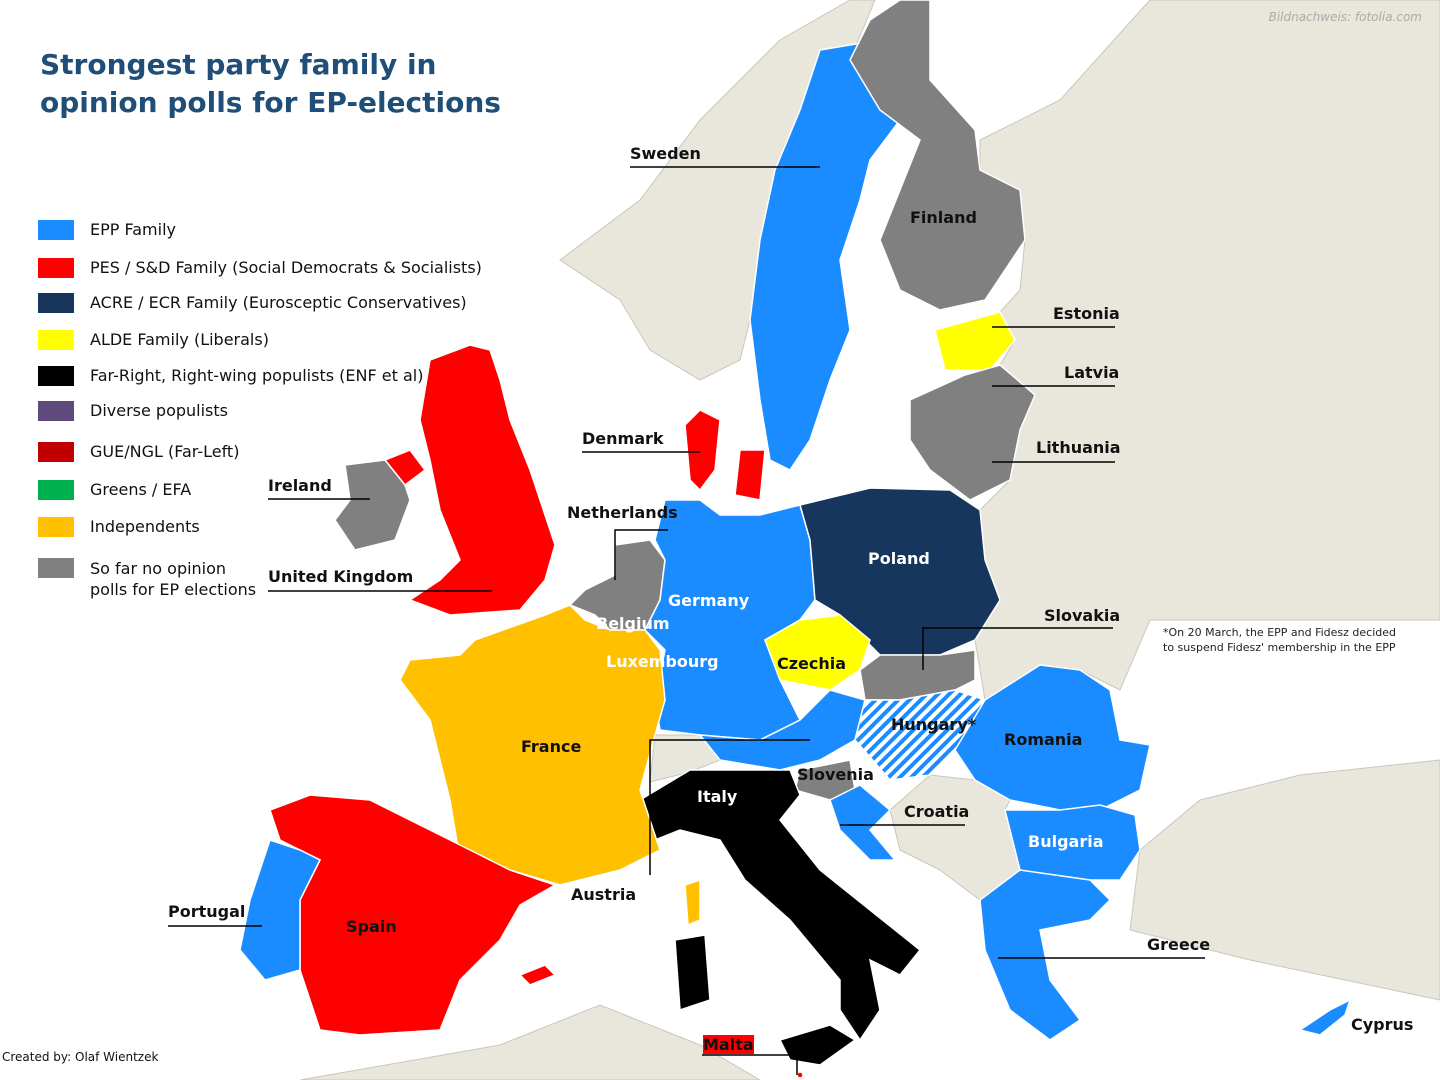  Describe the element at coordinates (341, 576) in the screenshot. I see `label-uk: United Kingdom` at that location.